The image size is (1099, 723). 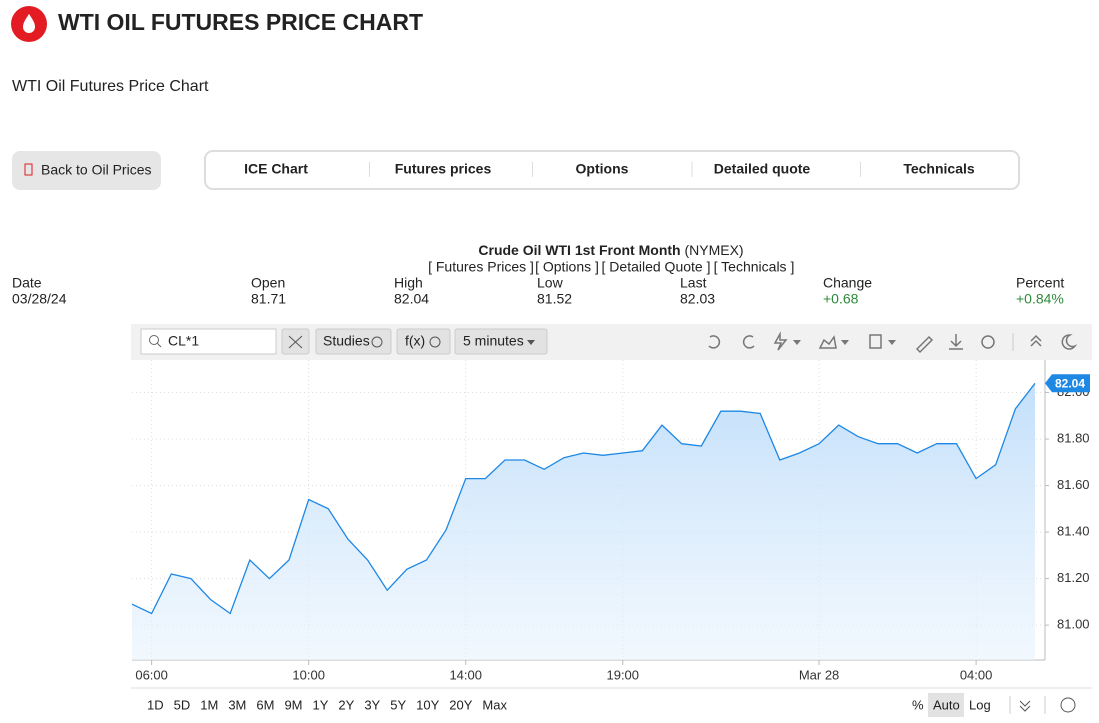 What do you see at coordinates (1068, 705) in the screenshot?
I see `help-icon` at bounding box center [1068, 705].